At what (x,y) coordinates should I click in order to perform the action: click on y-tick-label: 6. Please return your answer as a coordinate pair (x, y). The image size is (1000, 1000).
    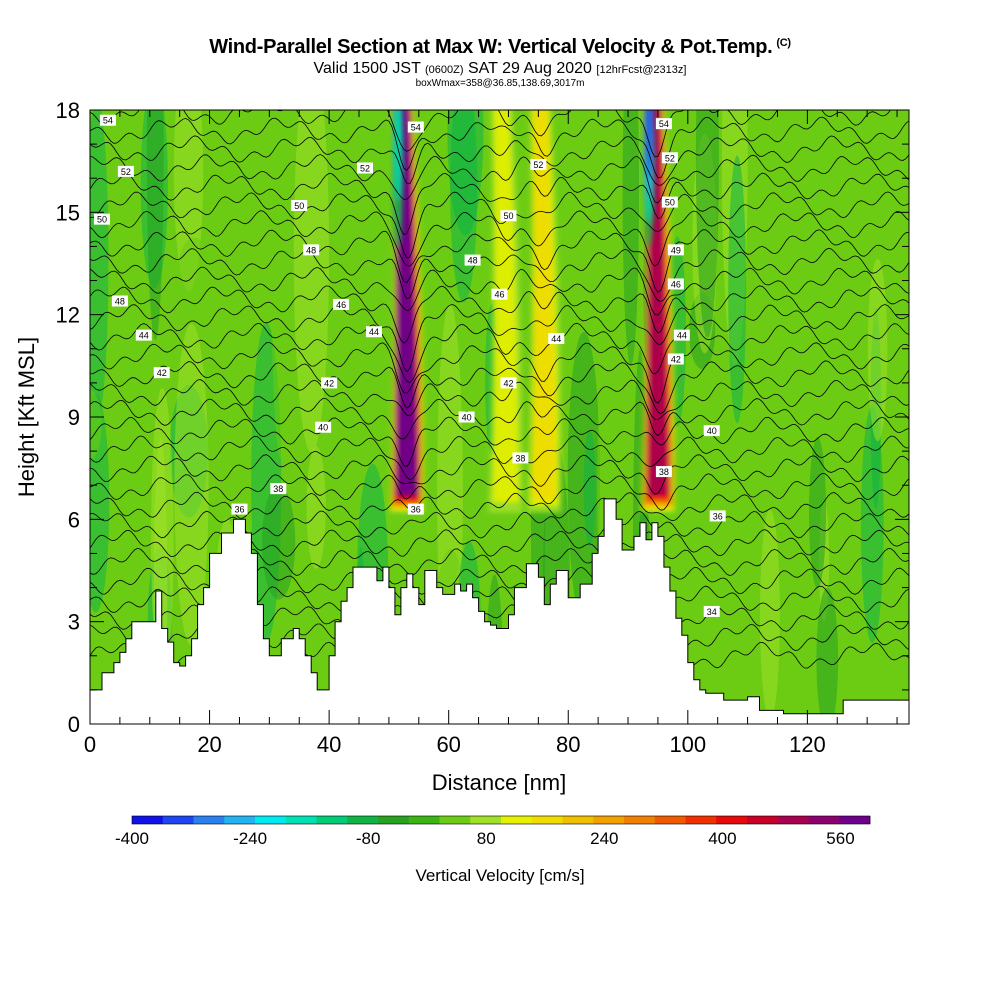
    Looking at the image, I should click on (74, 519).